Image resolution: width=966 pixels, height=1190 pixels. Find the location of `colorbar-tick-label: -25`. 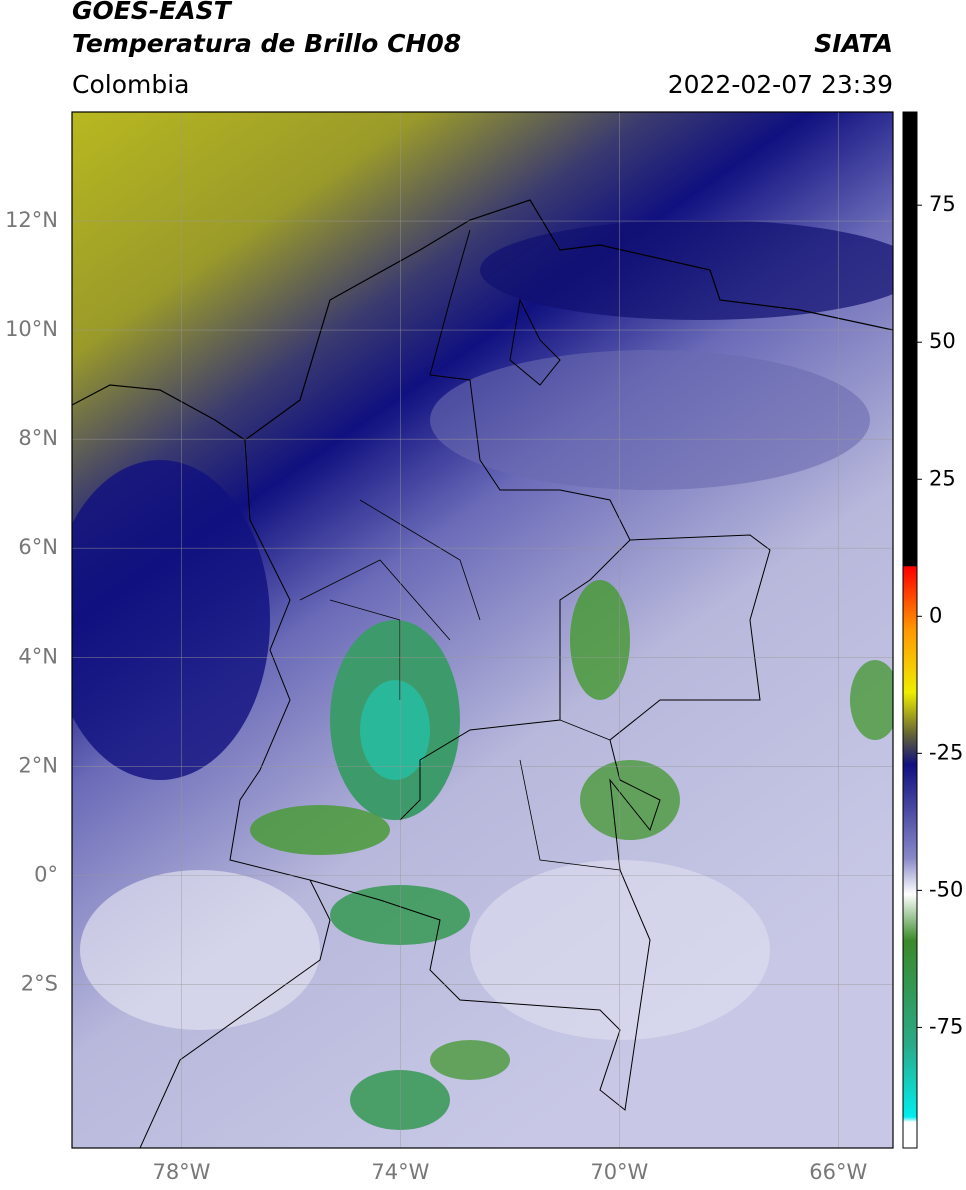

colorbar-tick-label: -25 is located at coordinates (946, 752).